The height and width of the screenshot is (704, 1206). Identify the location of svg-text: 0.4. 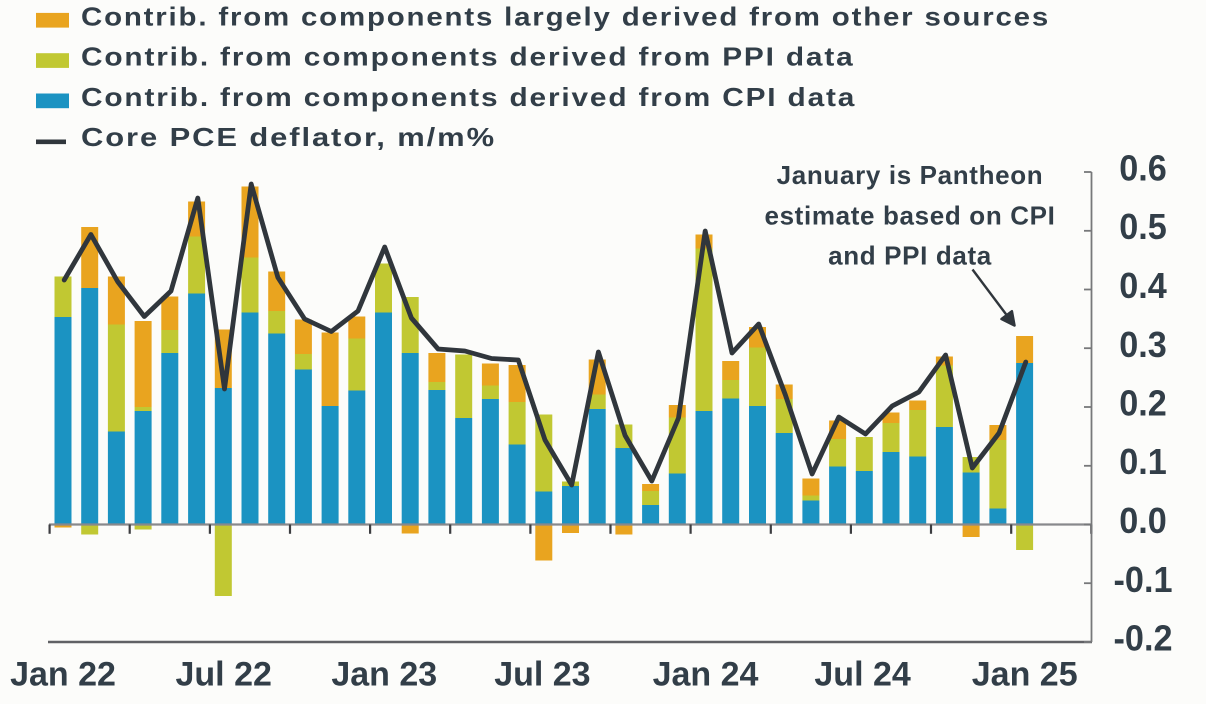
(1143, 286).